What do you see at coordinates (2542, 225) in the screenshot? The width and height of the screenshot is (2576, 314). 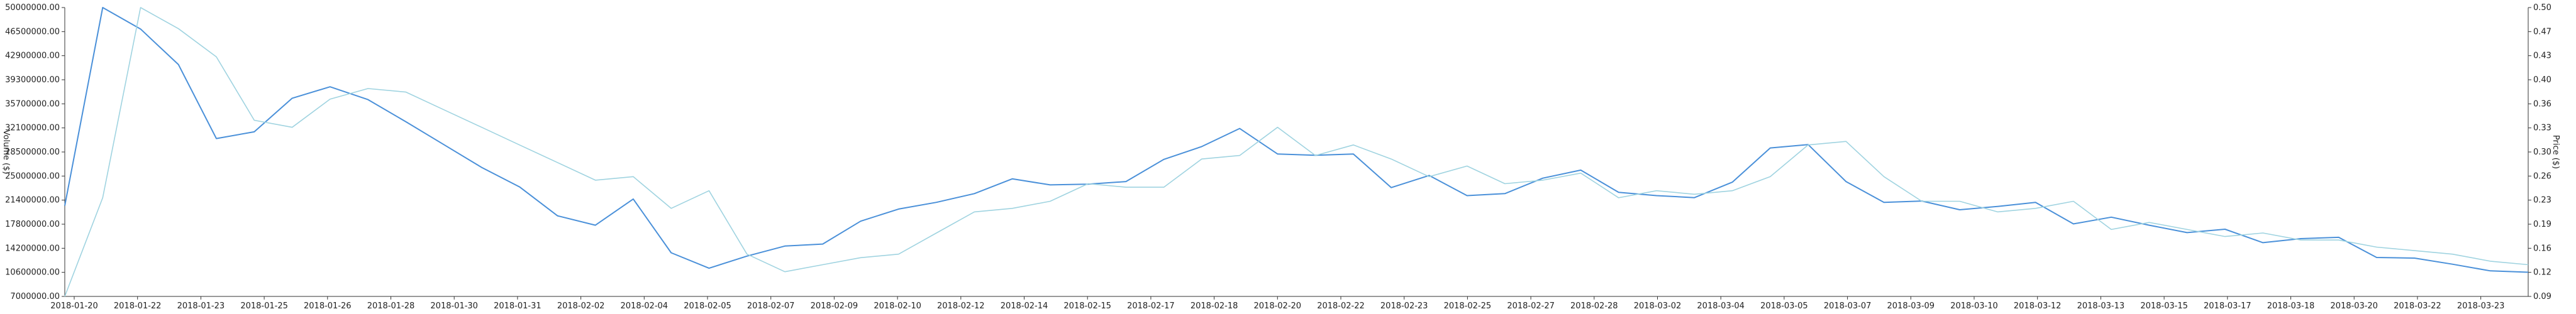 I see `right-tick-label: 0.19` at bounding box center [2542, 225].